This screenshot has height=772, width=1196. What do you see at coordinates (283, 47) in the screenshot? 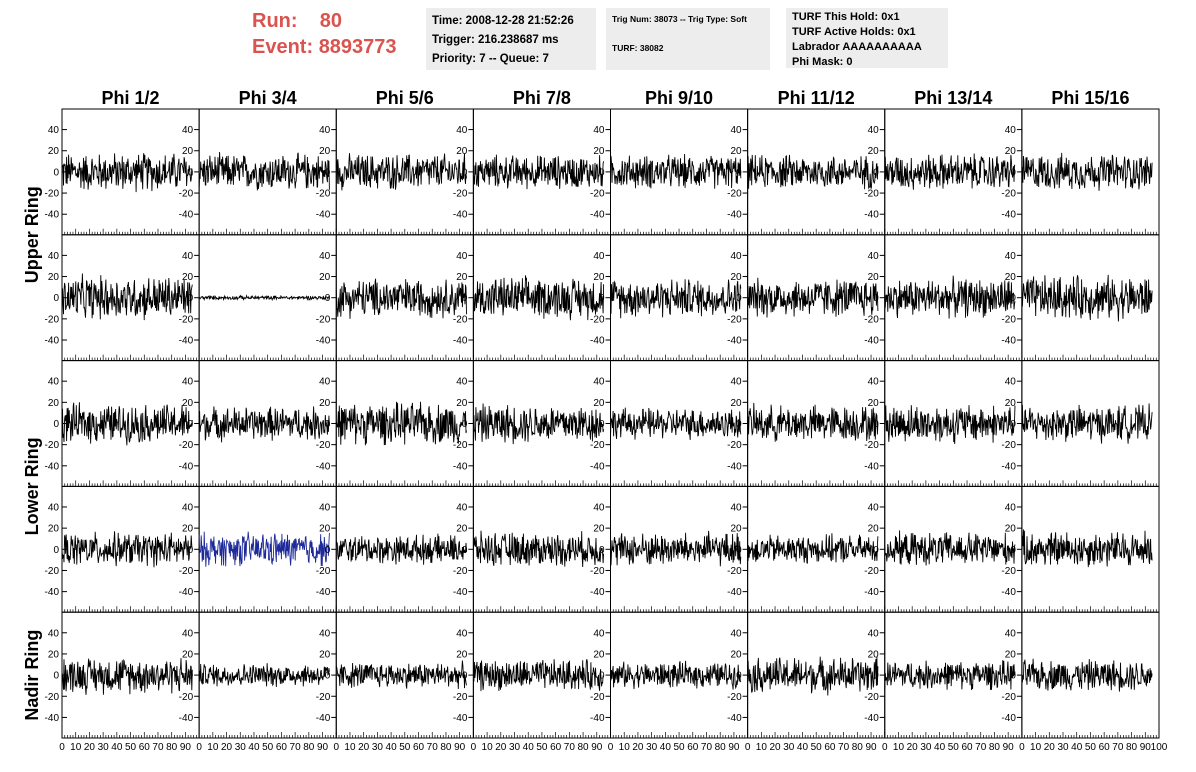
I see `event-label: Event:` at bounding box center [283, 47].